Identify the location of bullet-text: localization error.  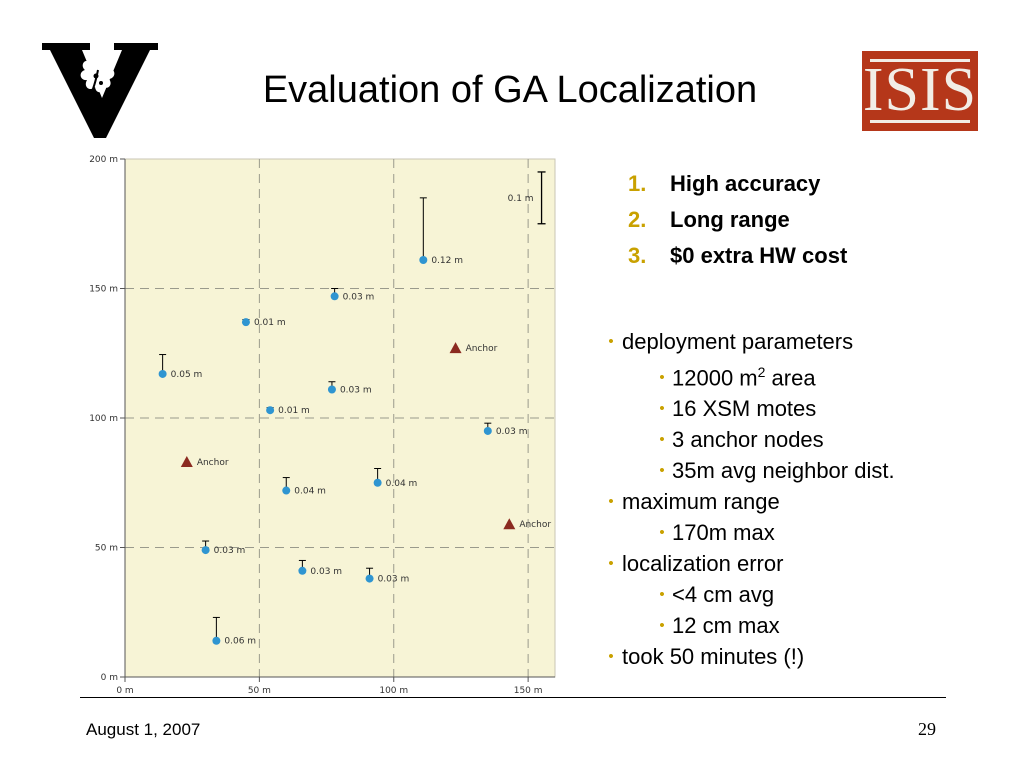
(703, 564).